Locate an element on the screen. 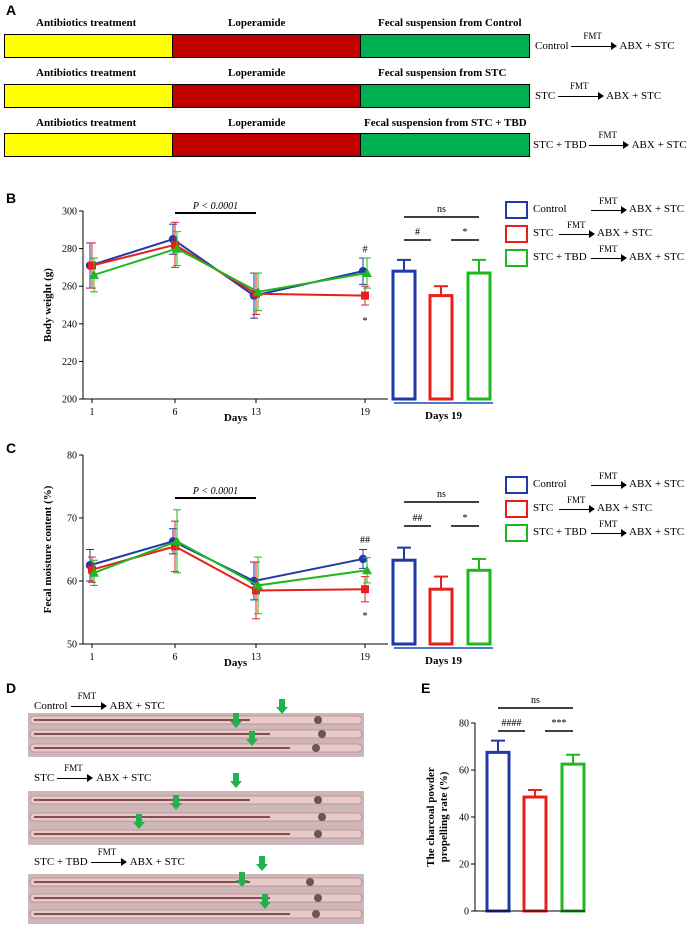  series-line is located at coordinates (230, 563).